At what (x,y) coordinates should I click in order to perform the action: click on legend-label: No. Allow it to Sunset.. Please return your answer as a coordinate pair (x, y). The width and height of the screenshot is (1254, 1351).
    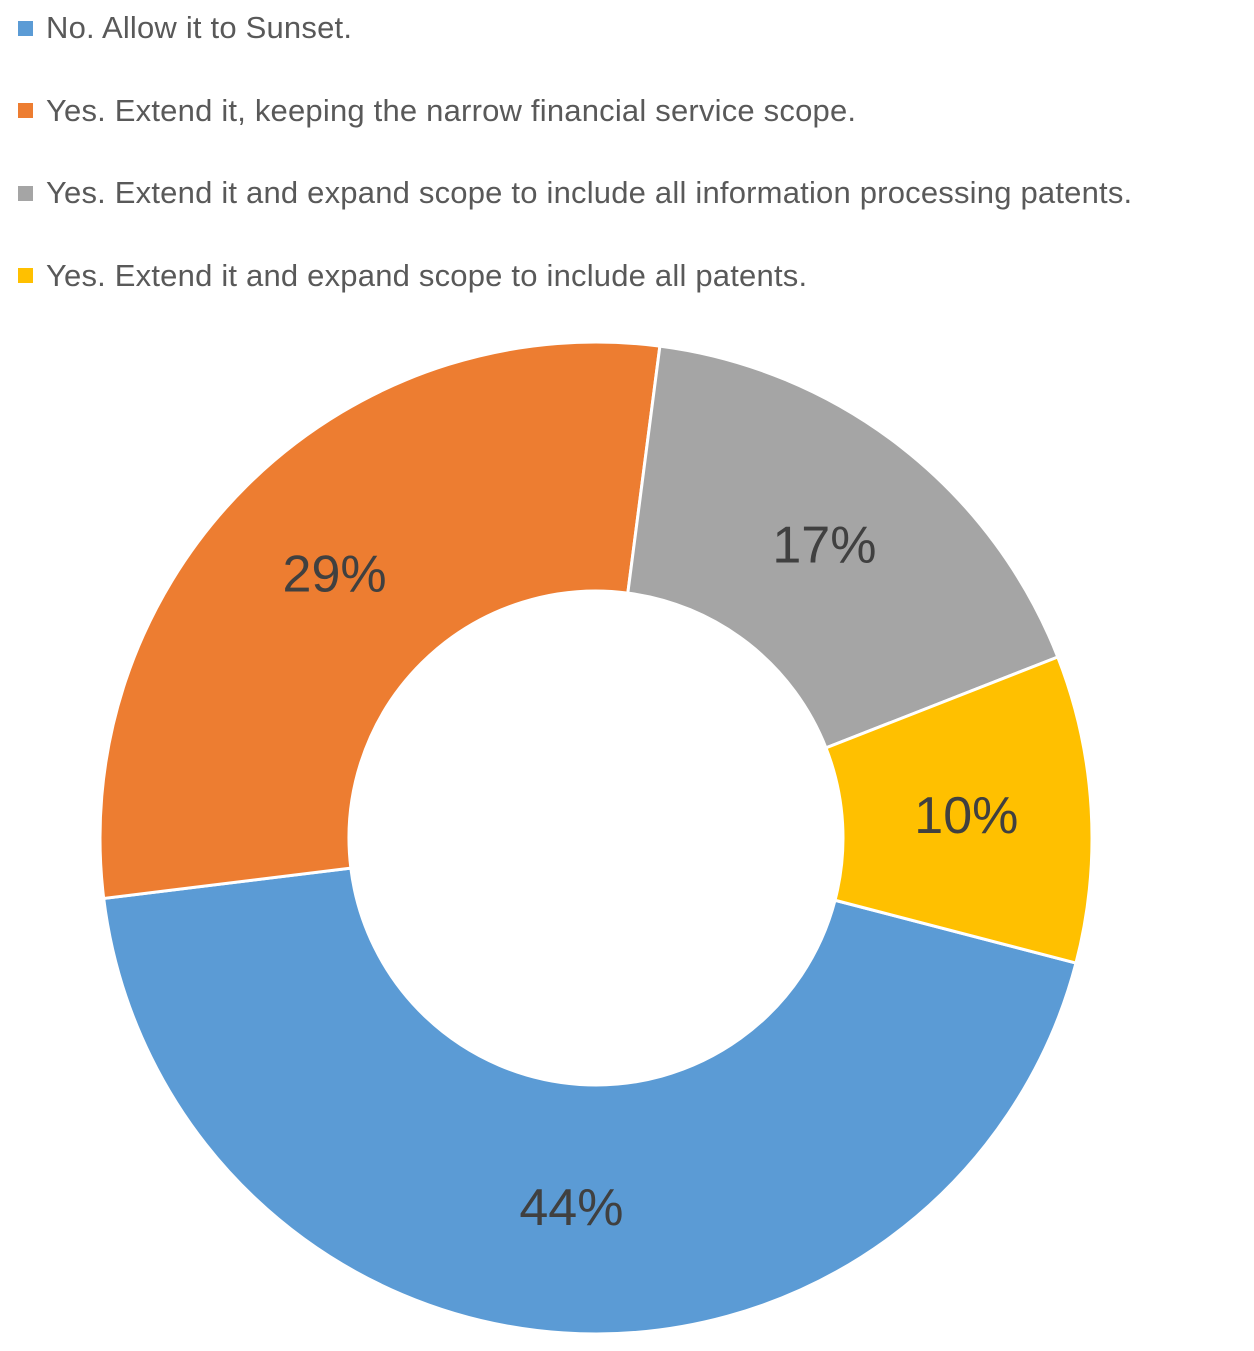
    Looking at the image, I should click on (199, 27).